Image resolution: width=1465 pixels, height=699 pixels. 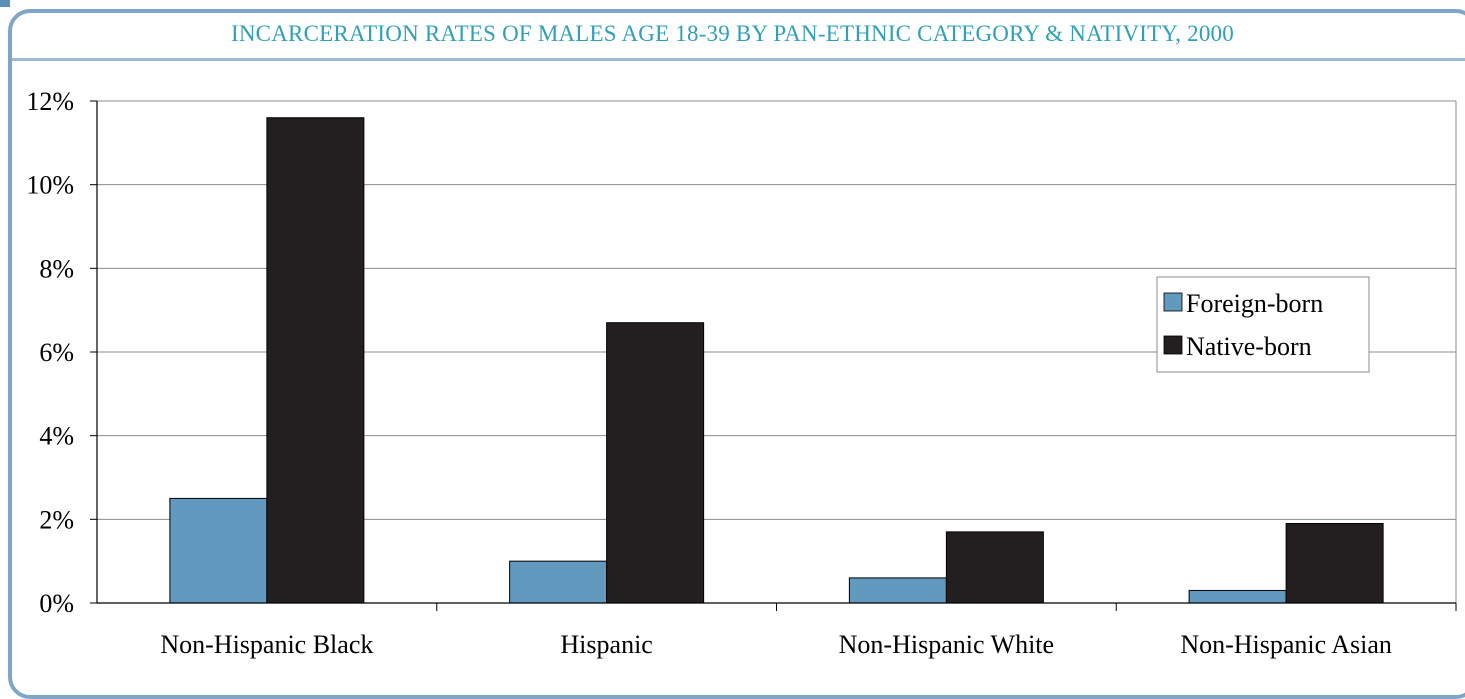 What do you see at coordinates (56, 603) in the screenshot?
I see `y-tick-label: 0%` at bounding box center [56, 603].